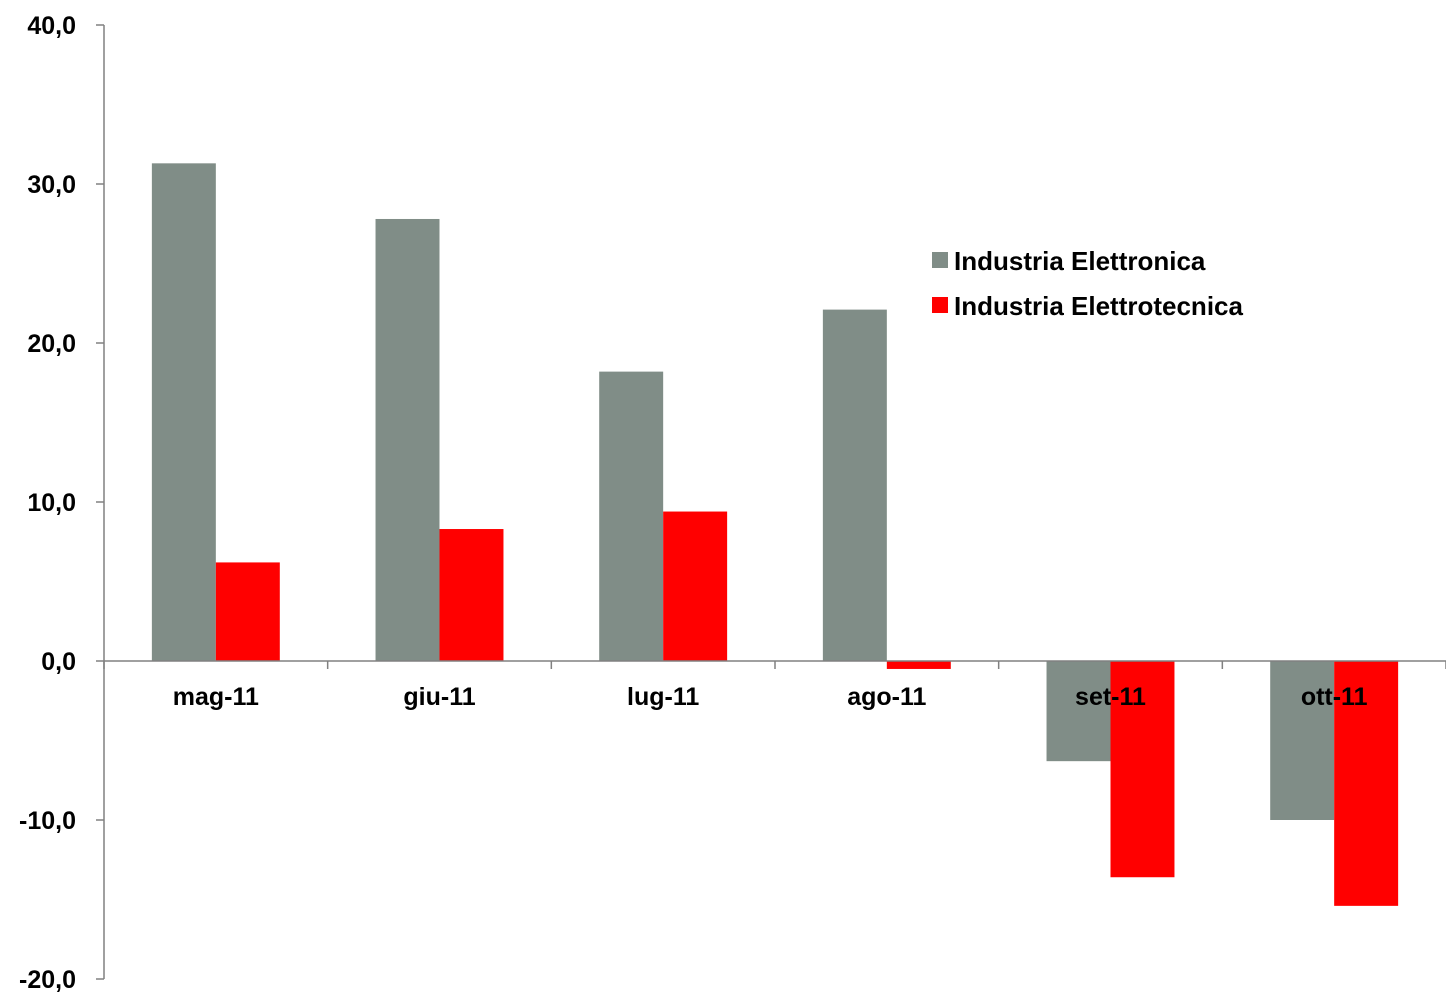 This screenshot has height=994, width=1446. What do you see at coordinates (1080, 261) in the screenshot?
I see `legend-label-industria-elettronica: Industria Elettronica` at bounding box center [1080, 261].